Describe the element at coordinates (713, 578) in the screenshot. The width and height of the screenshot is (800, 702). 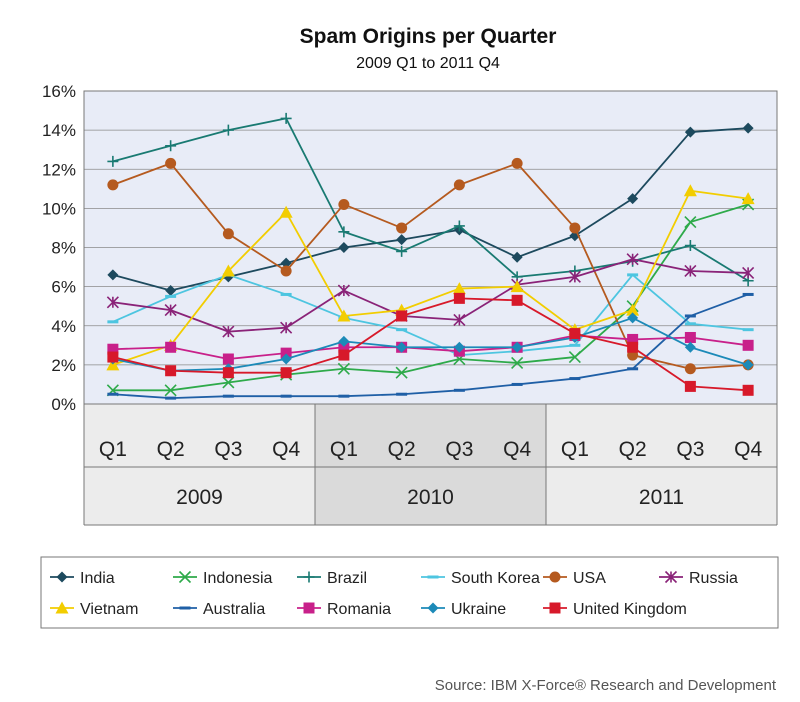
I see `legend-label: Russia` at that location.